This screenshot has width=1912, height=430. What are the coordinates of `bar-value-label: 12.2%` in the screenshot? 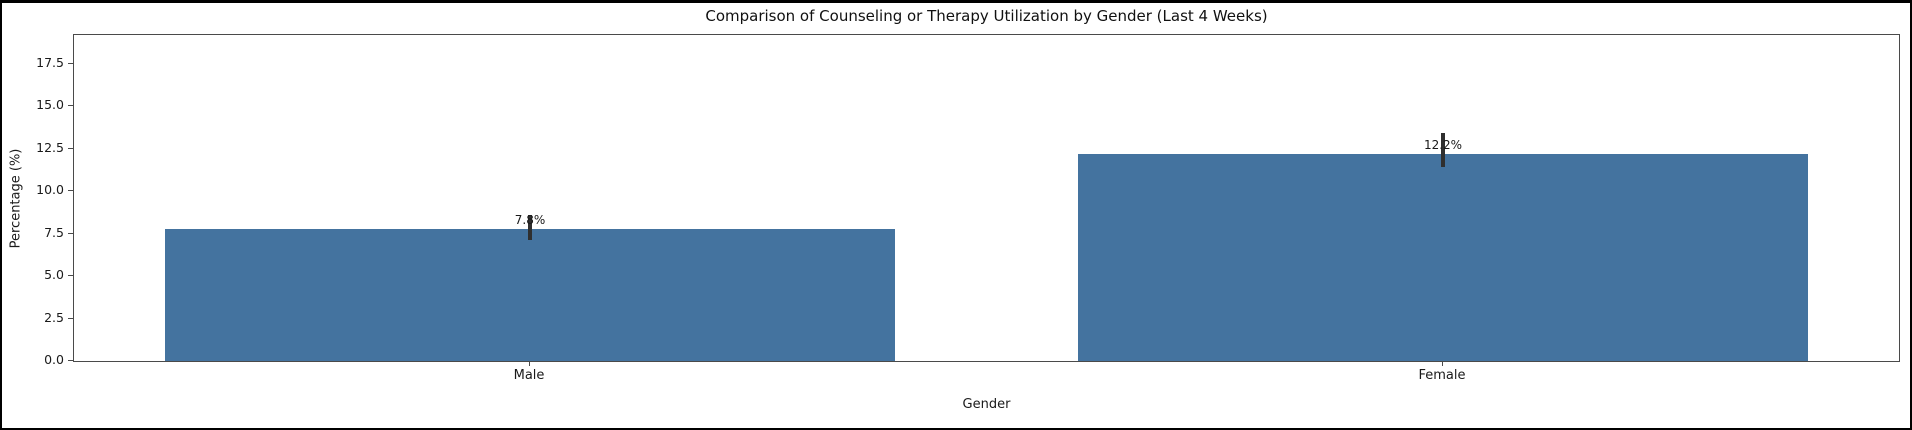 It's located at (1443, 145).